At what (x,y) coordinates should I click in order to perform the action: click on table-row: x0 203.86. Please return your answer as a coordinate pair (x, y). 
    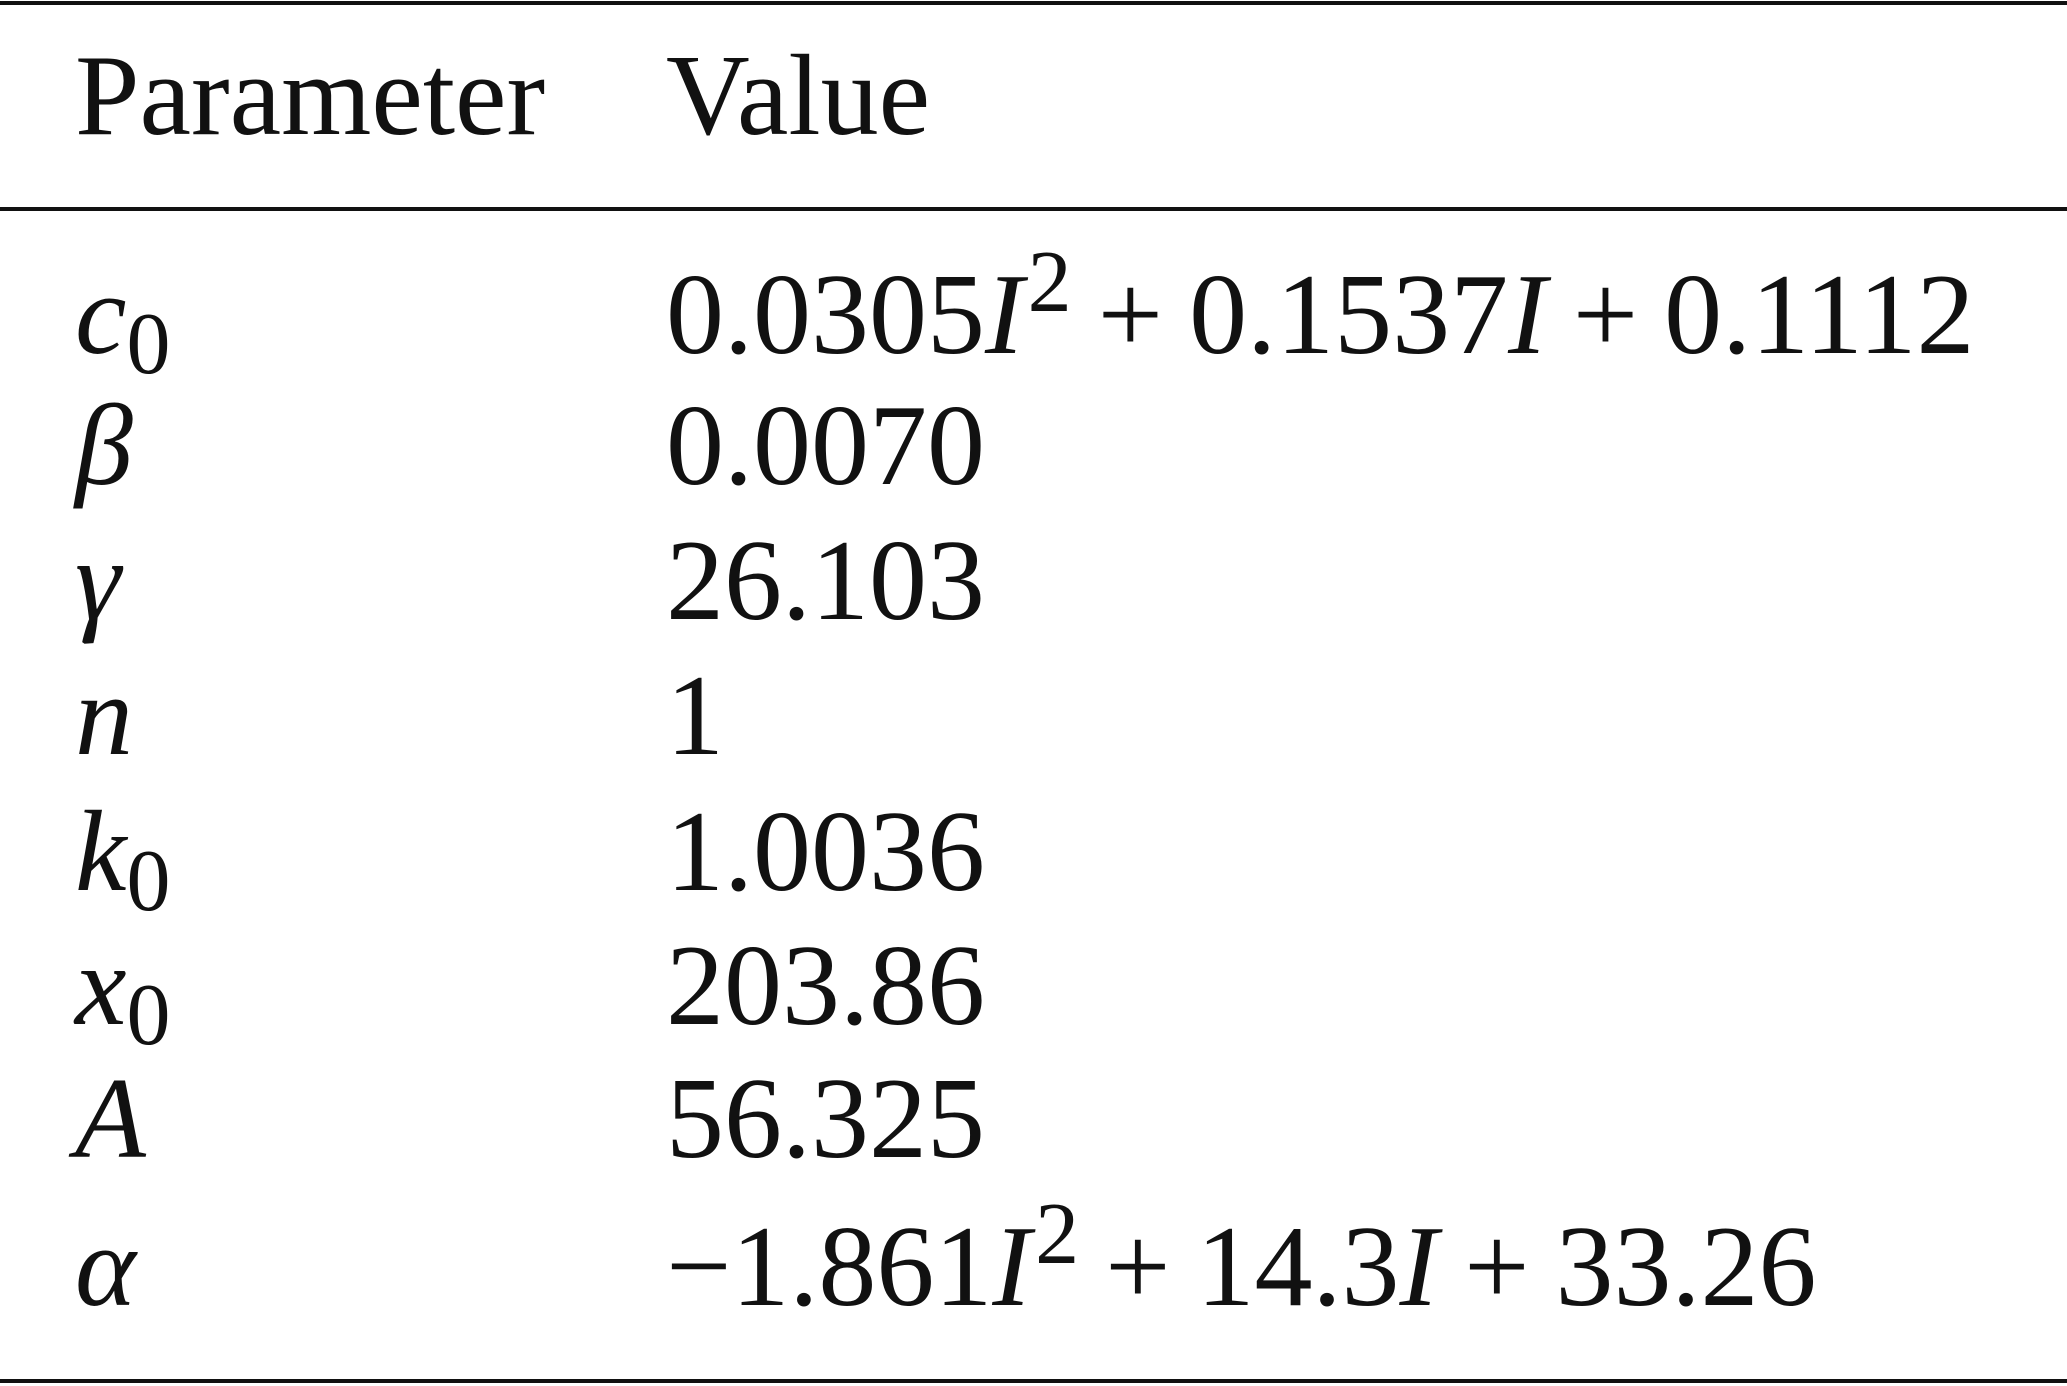
    Looking at the image, I should click on (529, 993).